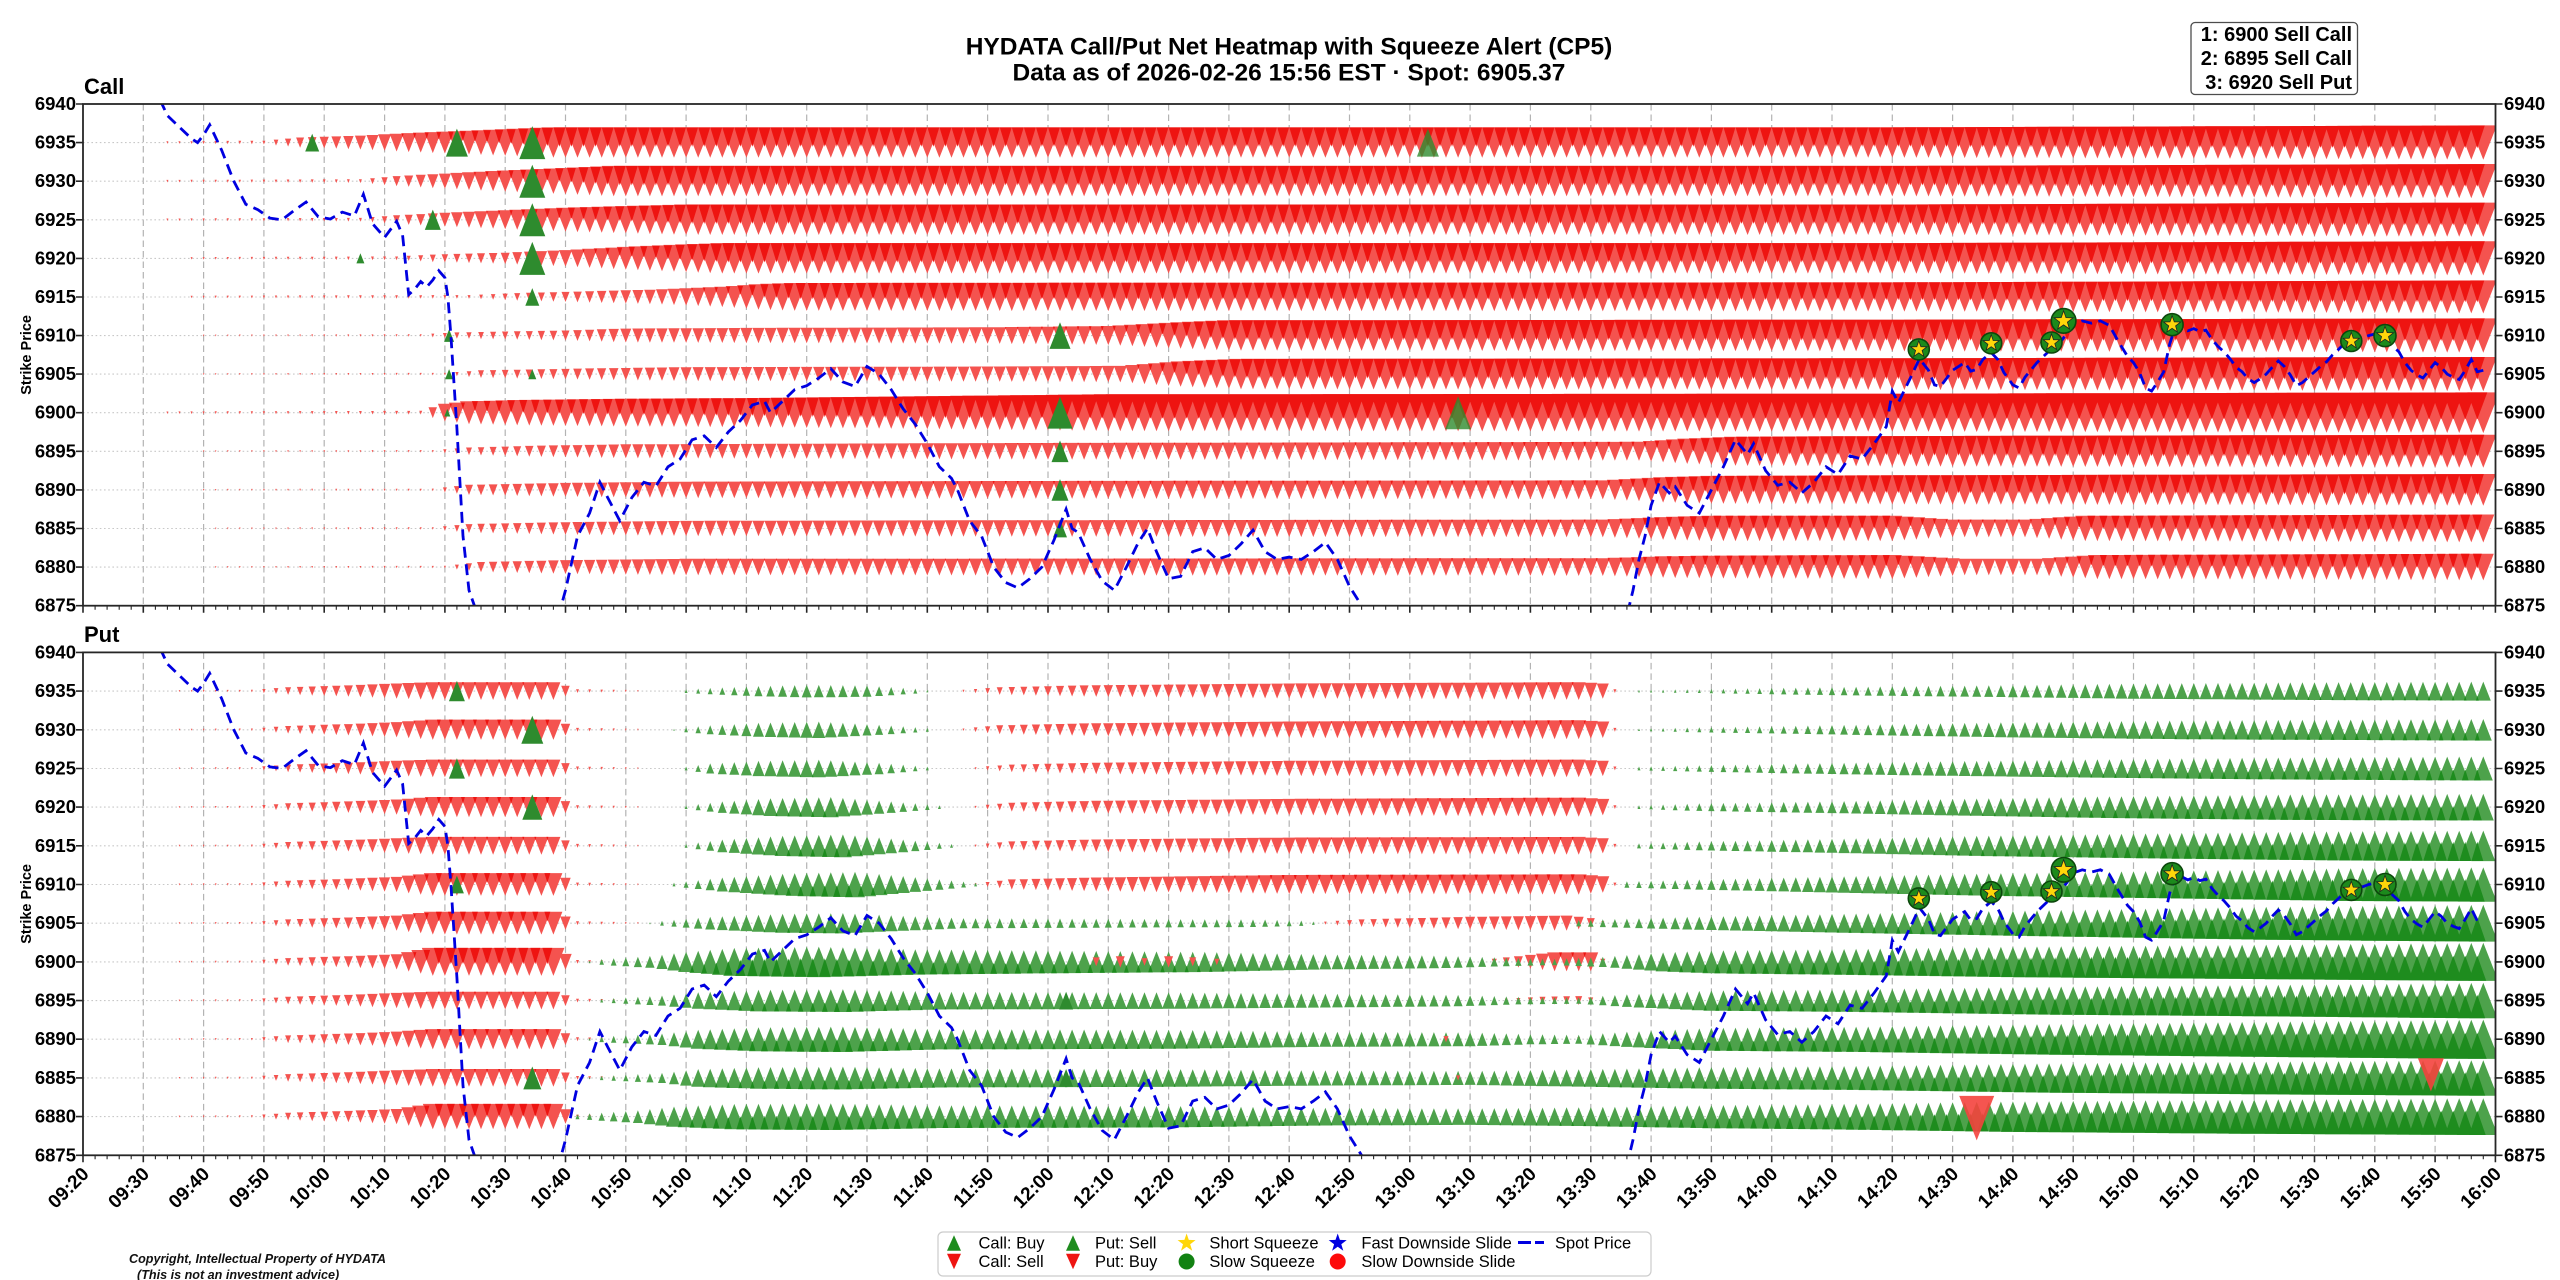  What do you see at coordinates (2276, 59) in the screenshot?
I see `svg-text: 2: 6895 Sell Call` at bounding box center [2276, 59].